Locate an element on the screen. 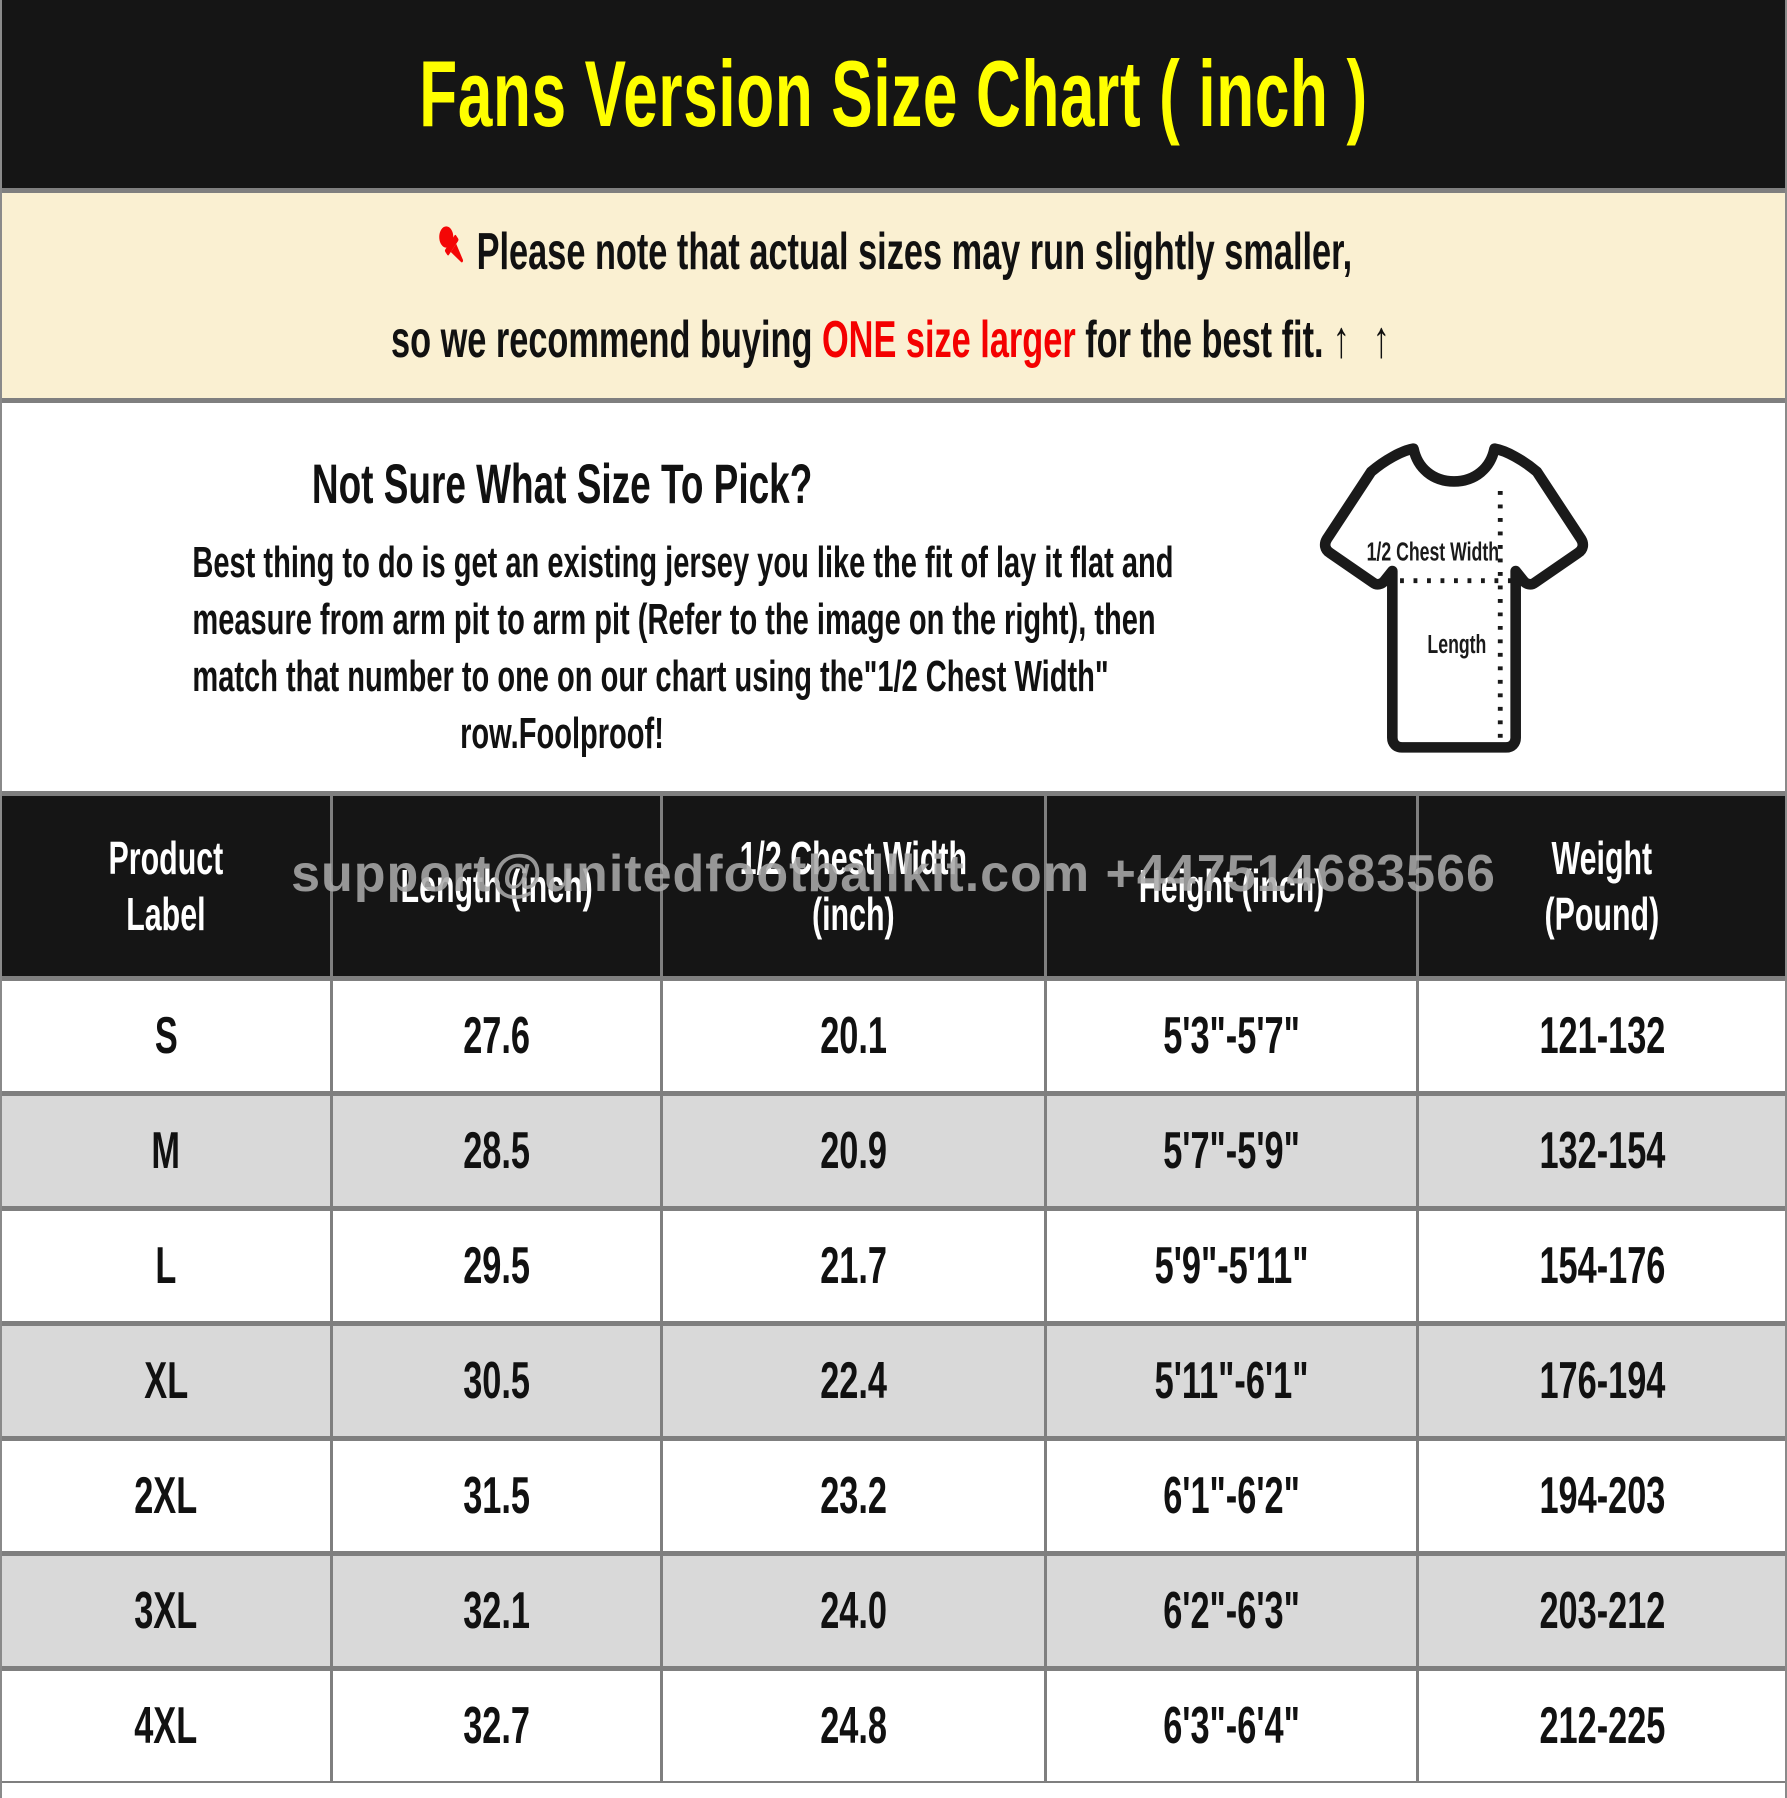  column-header: Product Label is located at coordinates (166, 886).